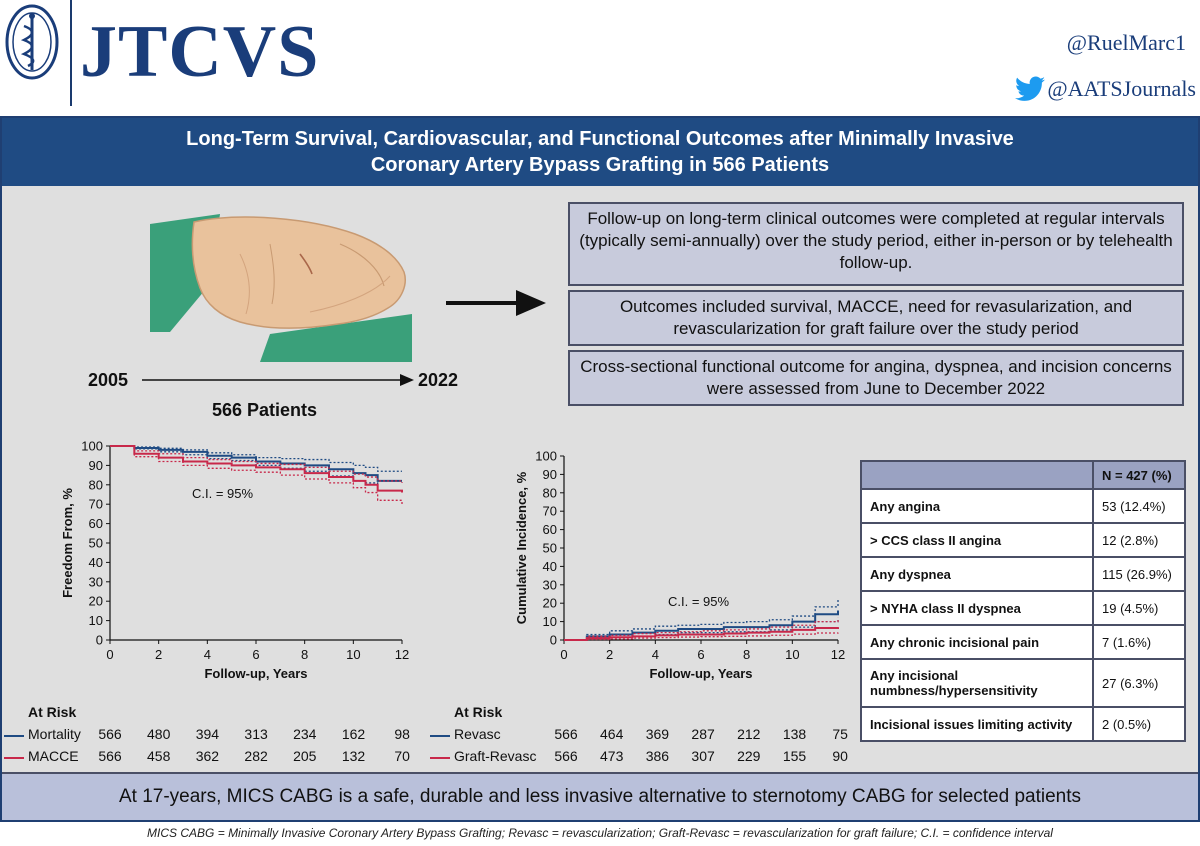  I want to click on outcome-label: > NYHA class II dyspnea, so click(977, 608).